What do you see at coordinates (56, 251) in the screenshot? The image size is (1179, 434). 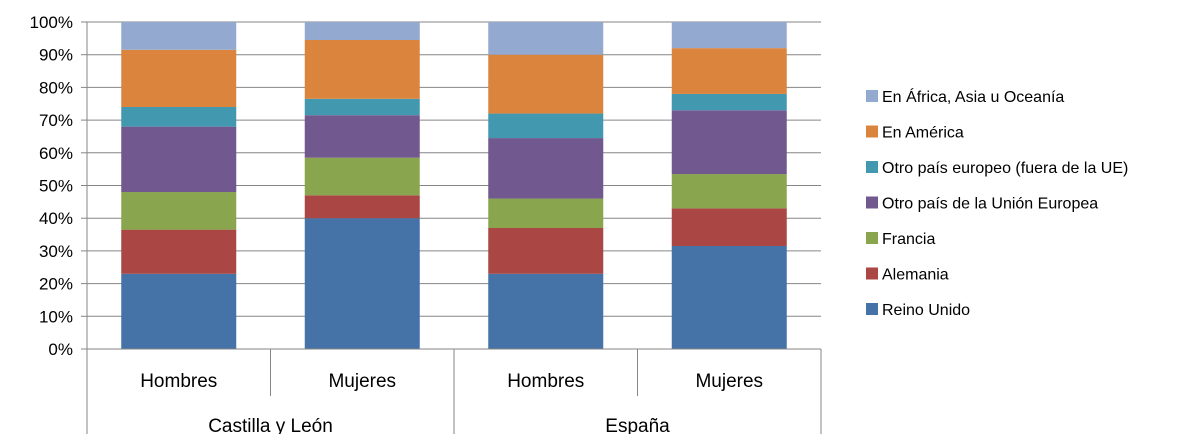 I see `y-tick-label: 30%` at bounding box center [56, 251].